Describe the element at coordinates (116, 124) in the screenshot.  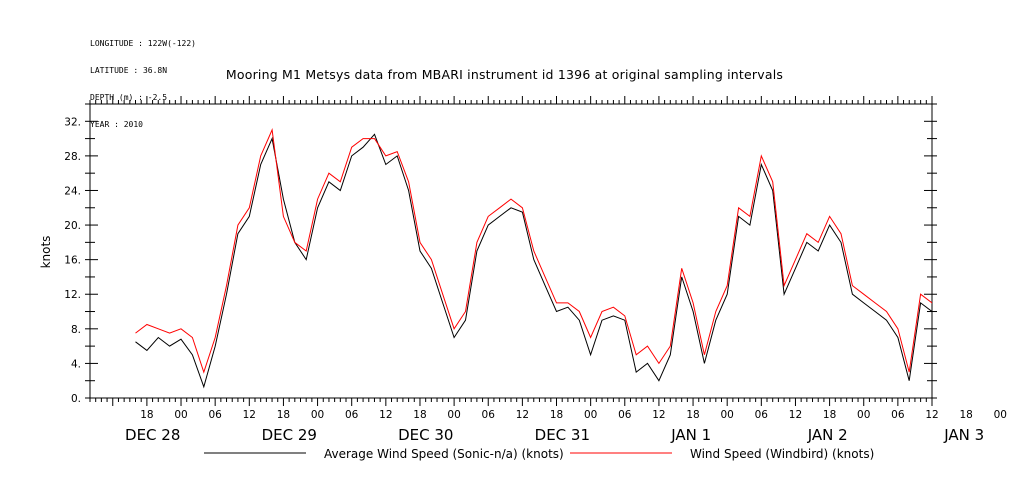
I see `year-text: YEAR : 2010` at that location.